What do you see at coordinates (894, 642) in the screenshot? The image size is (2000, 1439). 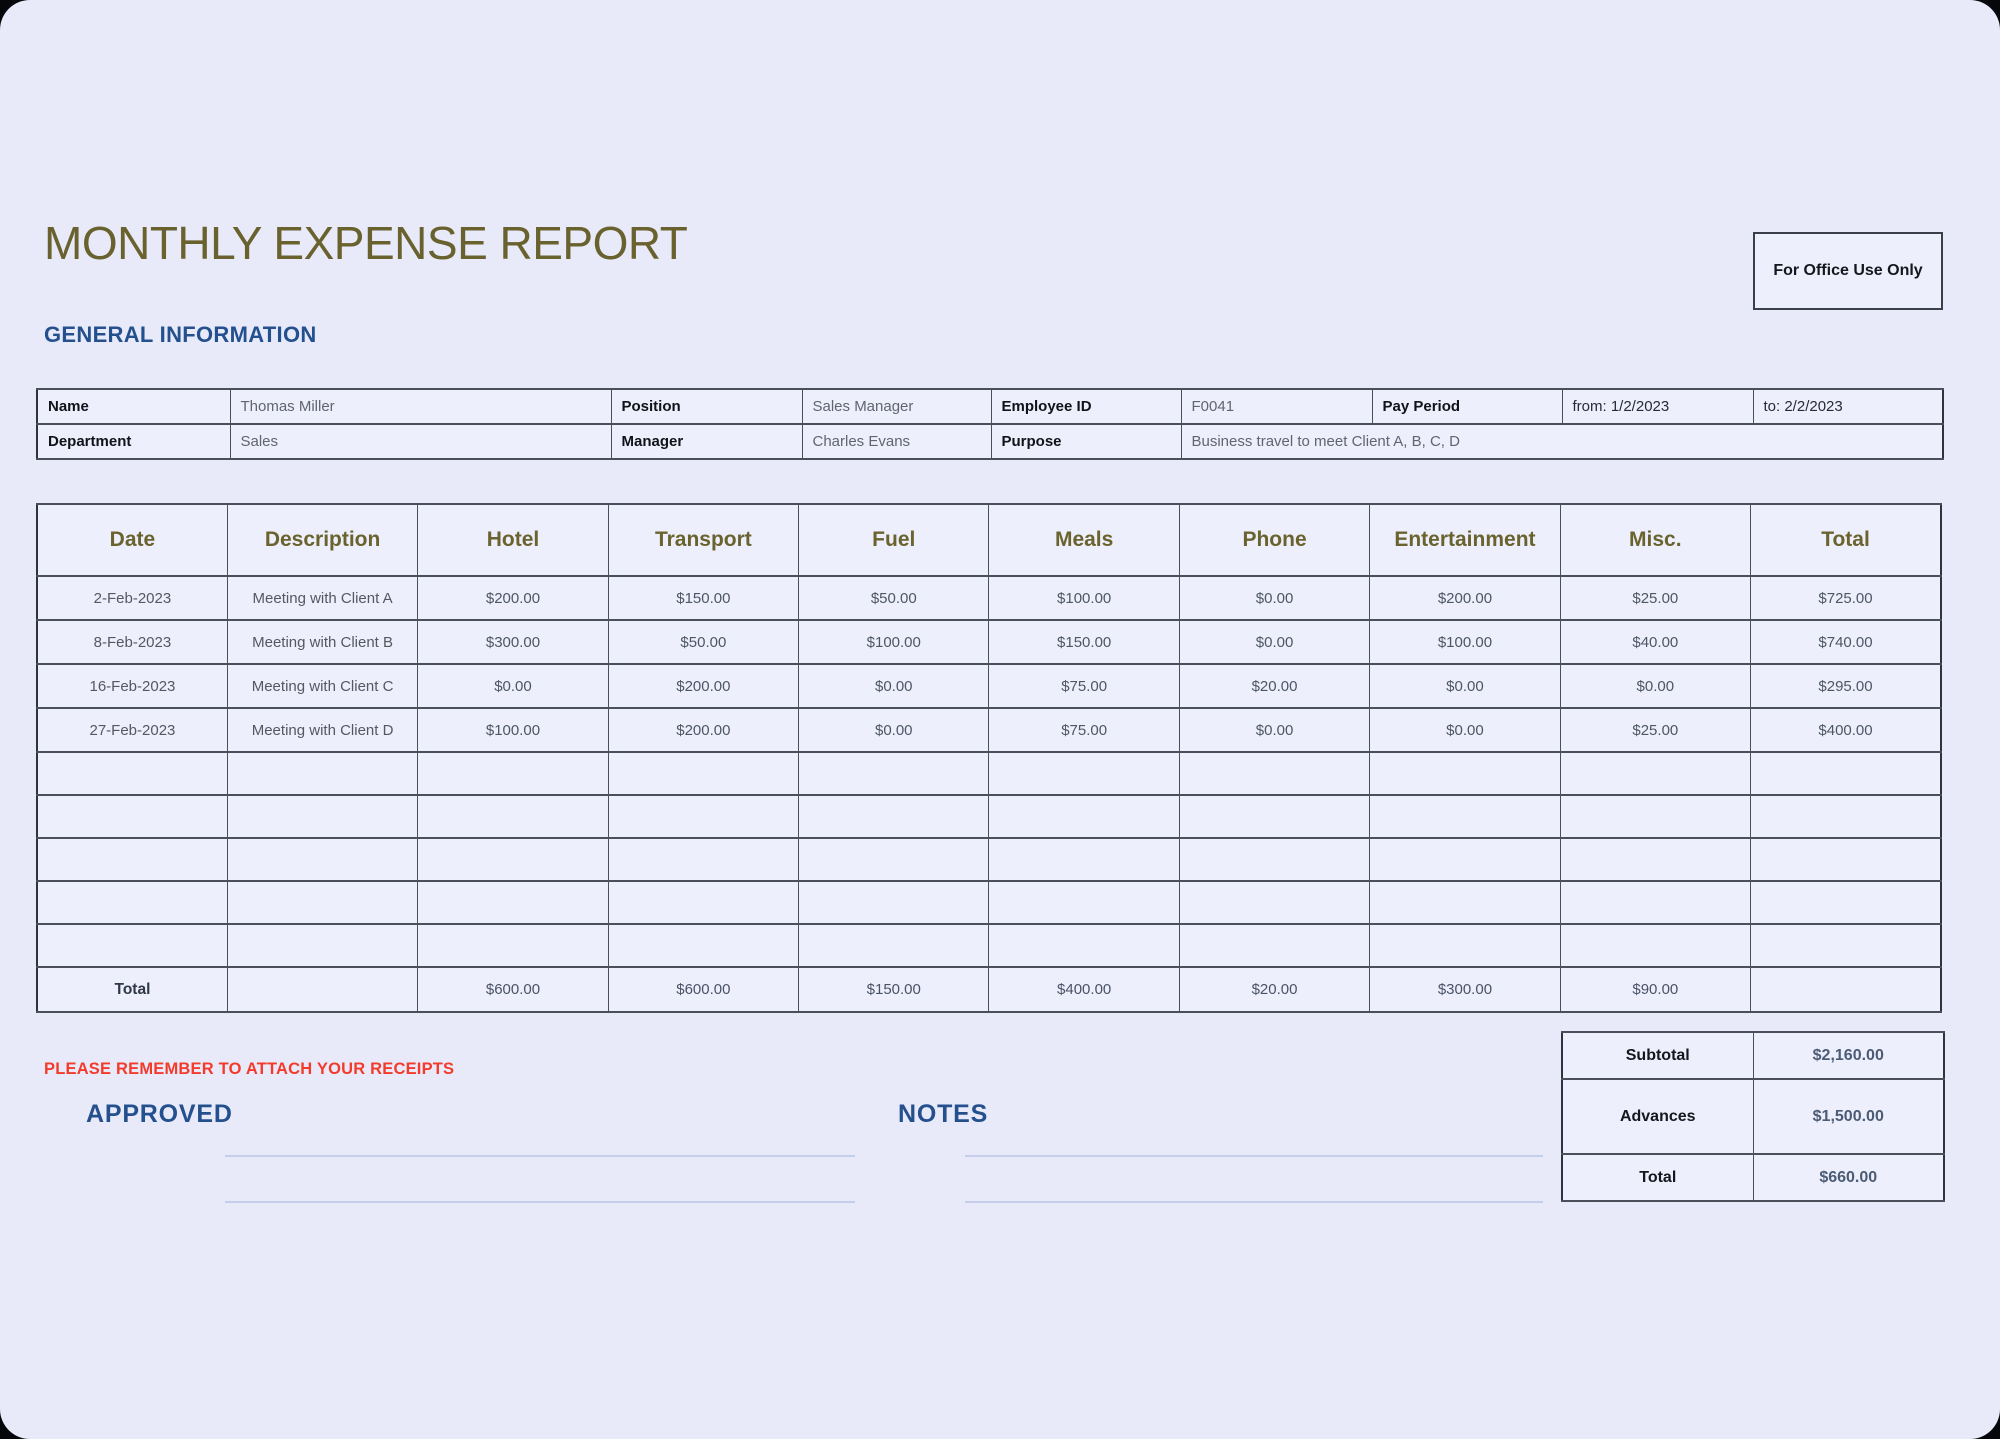 I see `fuel-cell: $100.00` at bounding box center [894, 642].